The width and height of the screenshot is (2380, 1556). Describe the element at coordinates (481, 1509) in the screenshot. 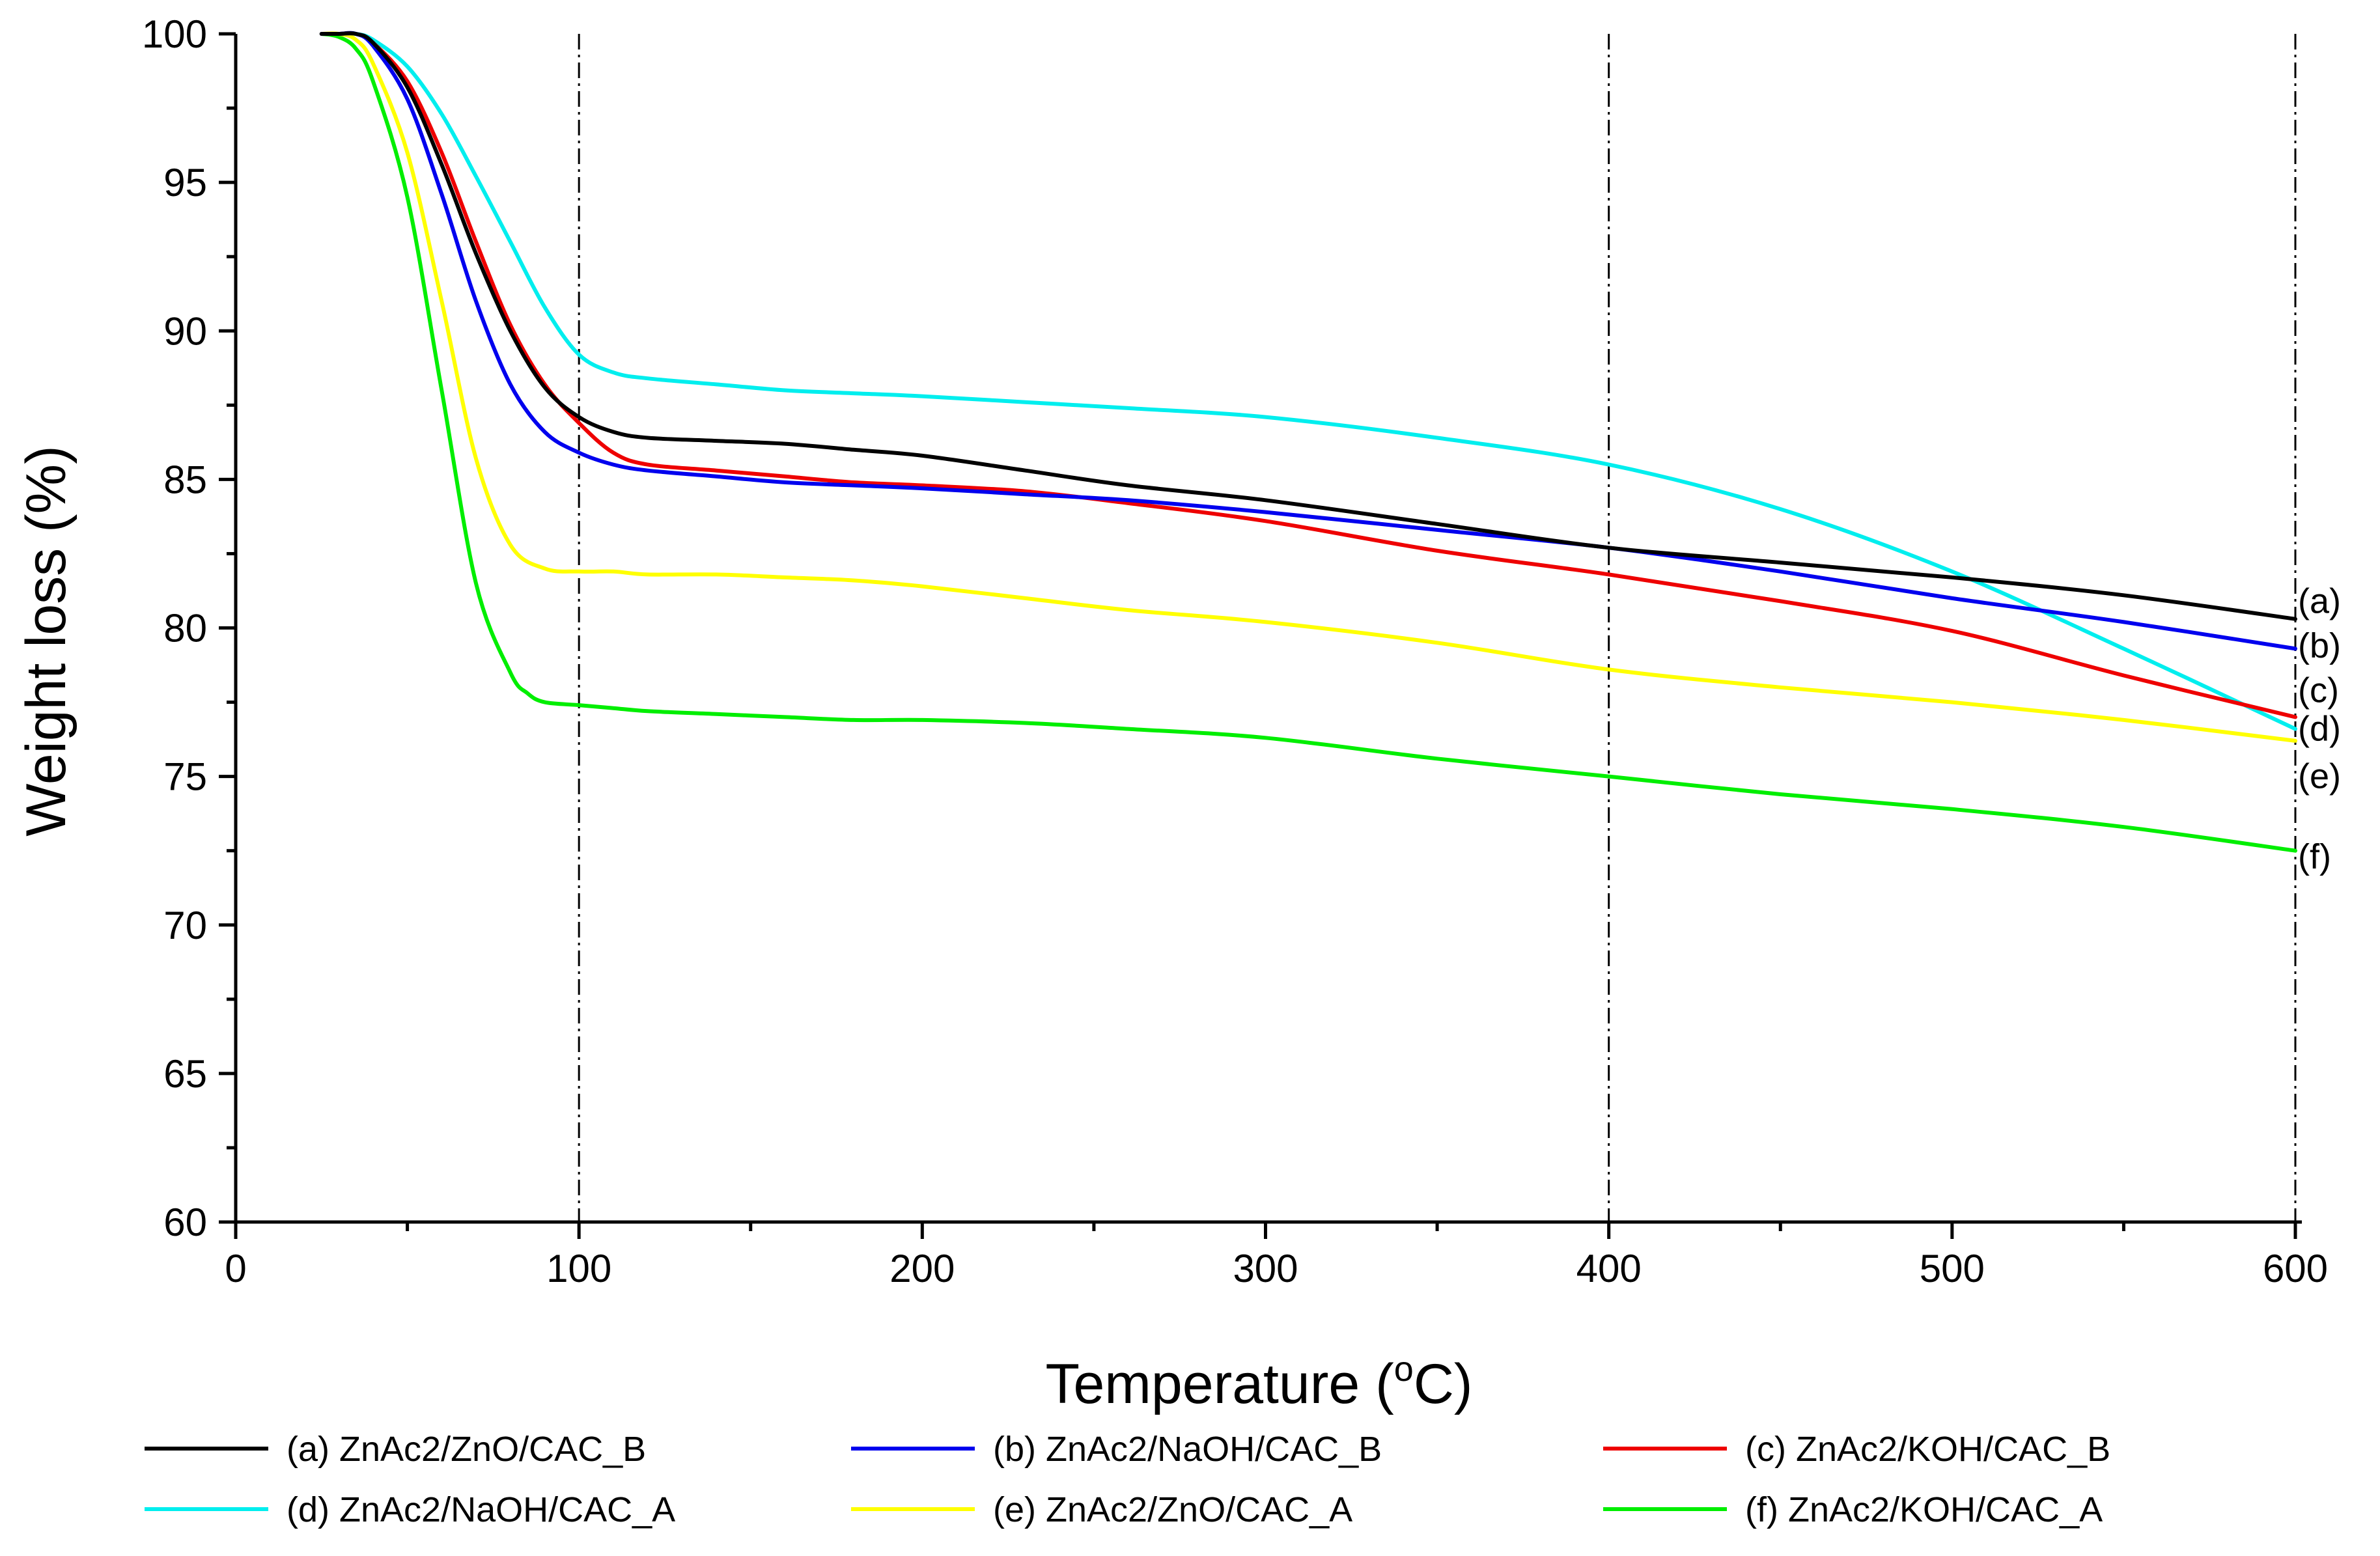

I see `legend-label-d: (d) ZnAc2/NaOH/CAC_A` at that location.